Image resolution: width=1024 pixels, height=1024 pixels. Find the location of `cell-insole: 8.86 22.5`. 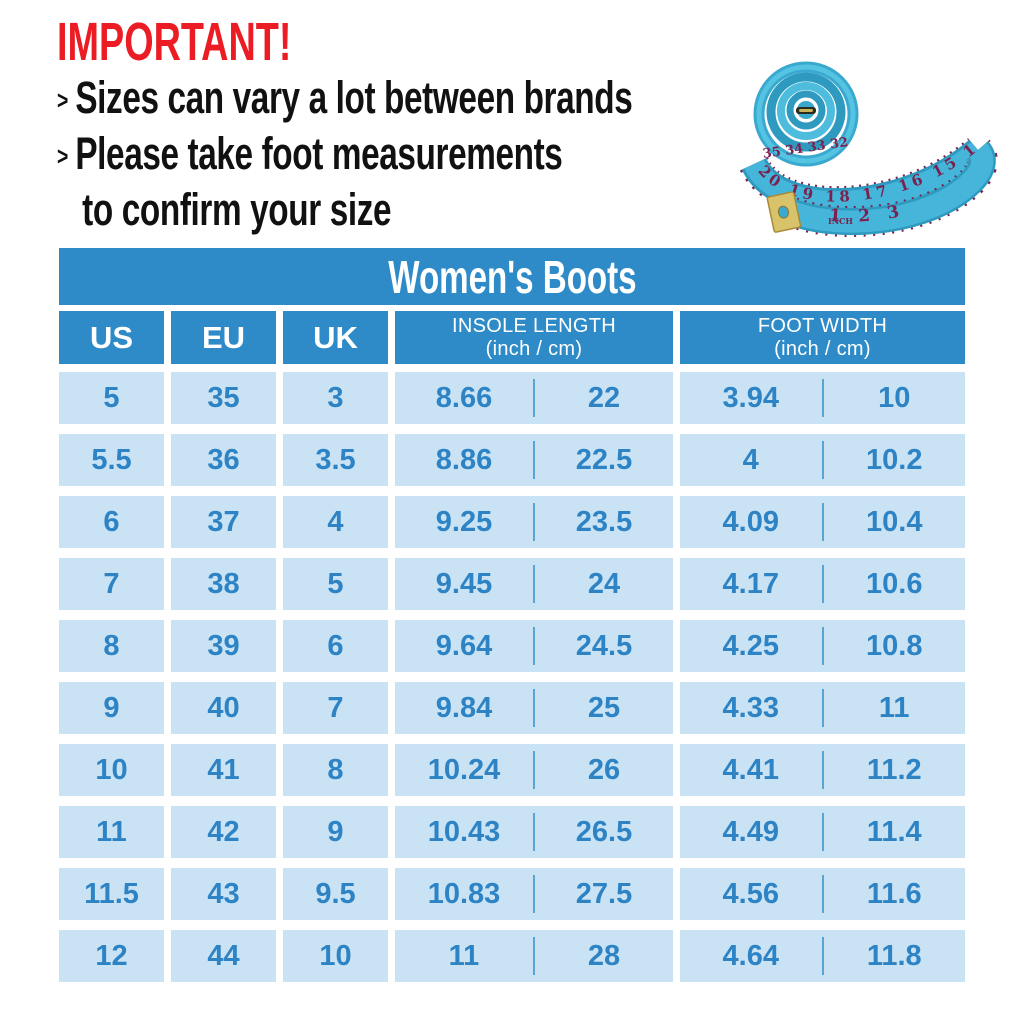

cell-insole: 8.86 22.5 is located at coordinates (534, 460).